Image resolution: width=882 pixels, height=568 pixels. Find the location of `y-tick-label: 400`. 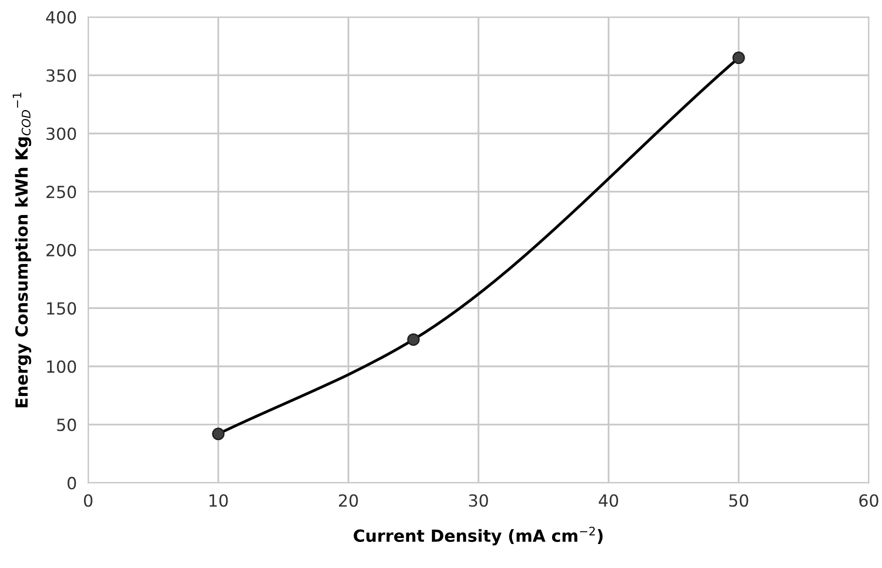

y-tick-label: 400 is located at coordinates (61, 17).